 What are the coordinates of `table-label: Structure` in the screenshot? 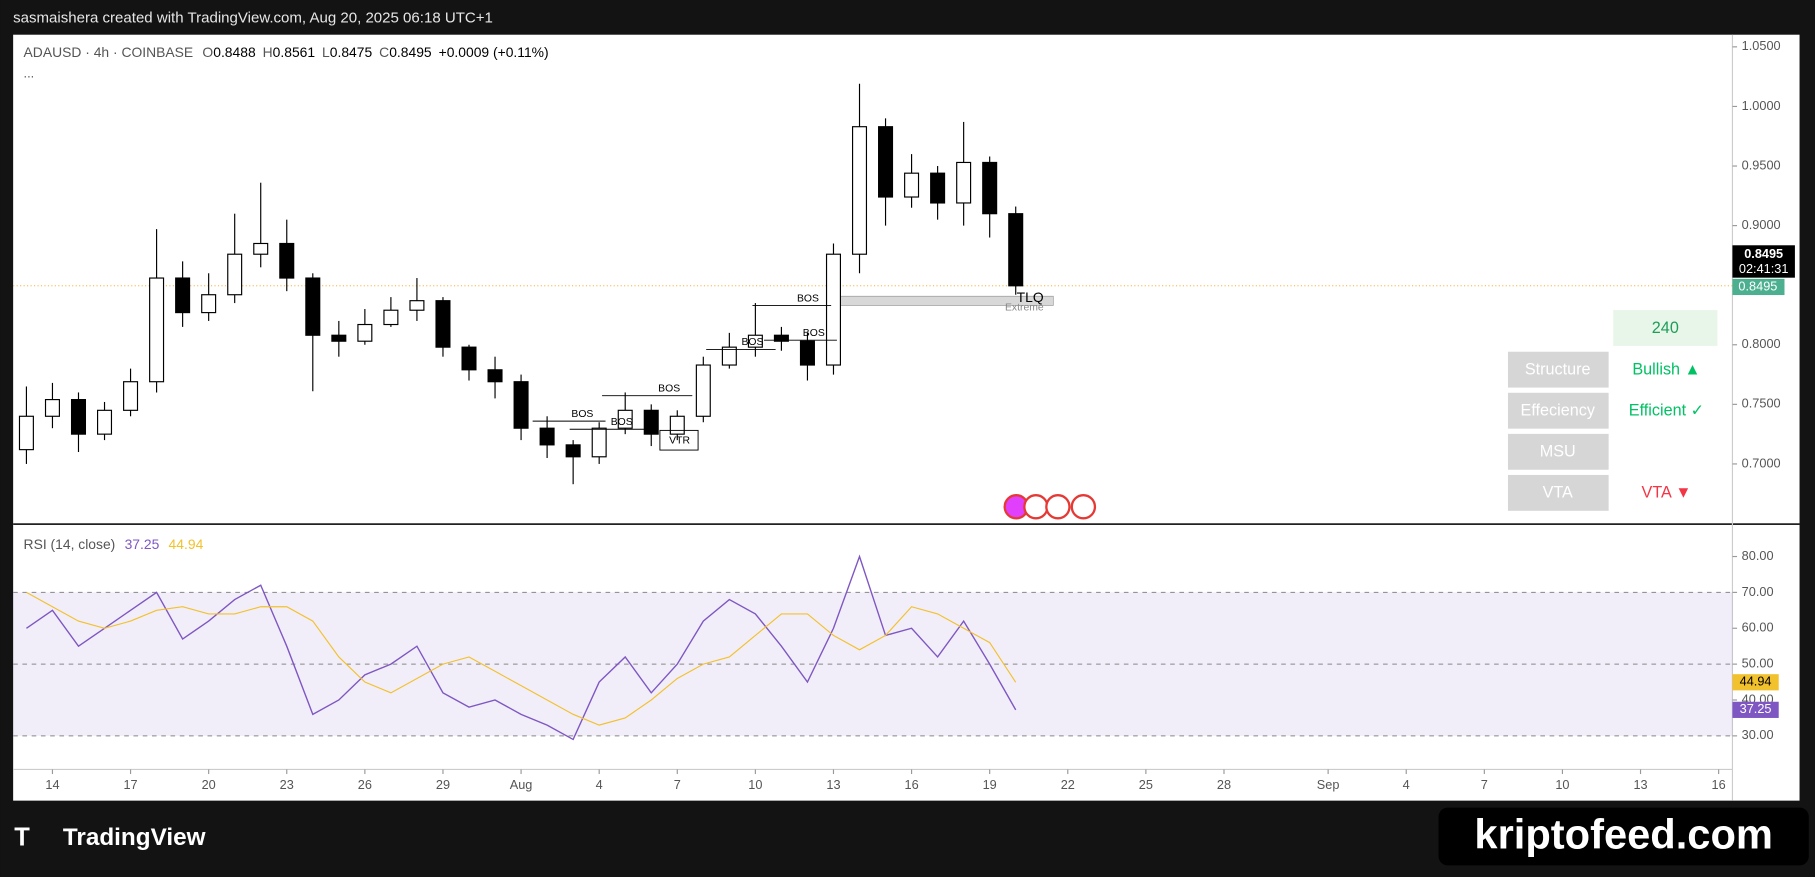 It's located at (1558, 370).